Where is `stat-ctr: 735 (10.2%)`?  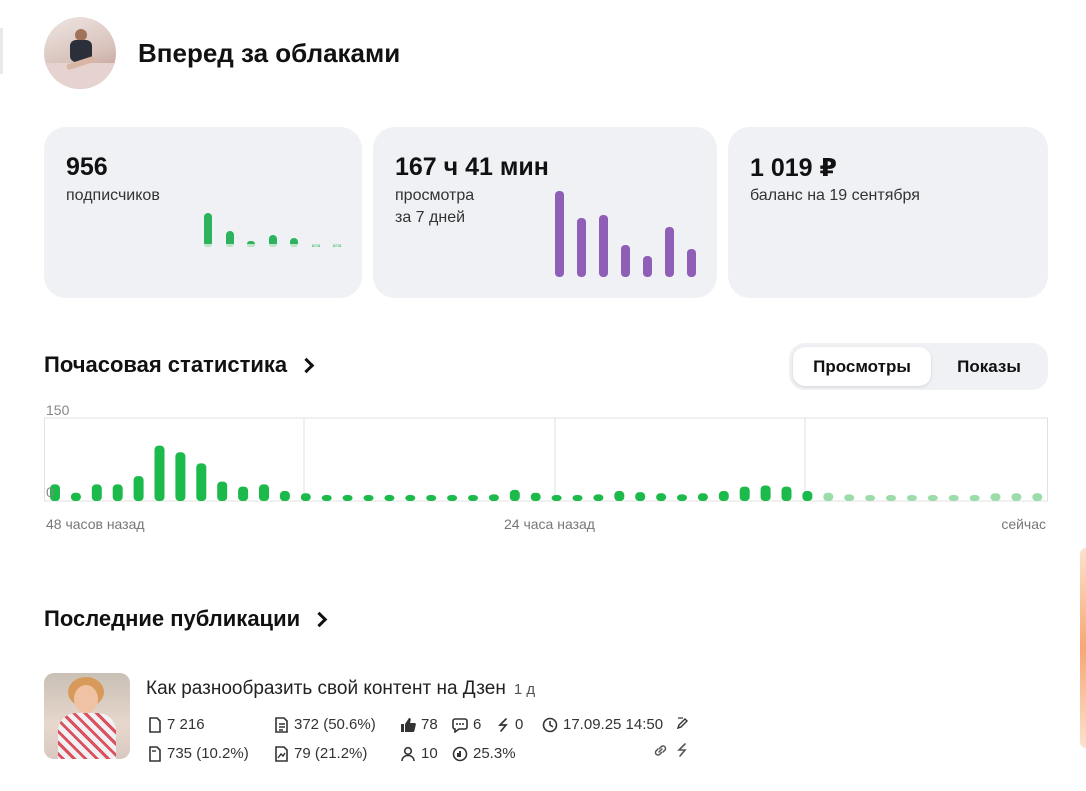 stat-ctr: 735 (10.2%) is located at coordinates (198, 753).